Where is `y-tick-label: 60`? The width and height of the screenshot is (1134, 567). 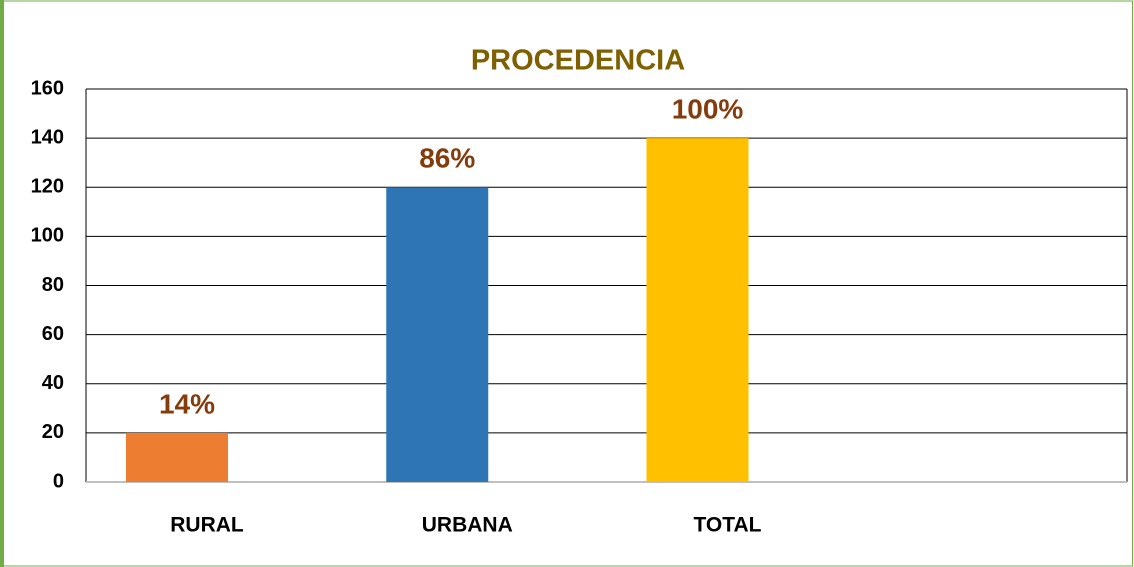
y-tick-label: 60 is located at coordinates (53, 334).